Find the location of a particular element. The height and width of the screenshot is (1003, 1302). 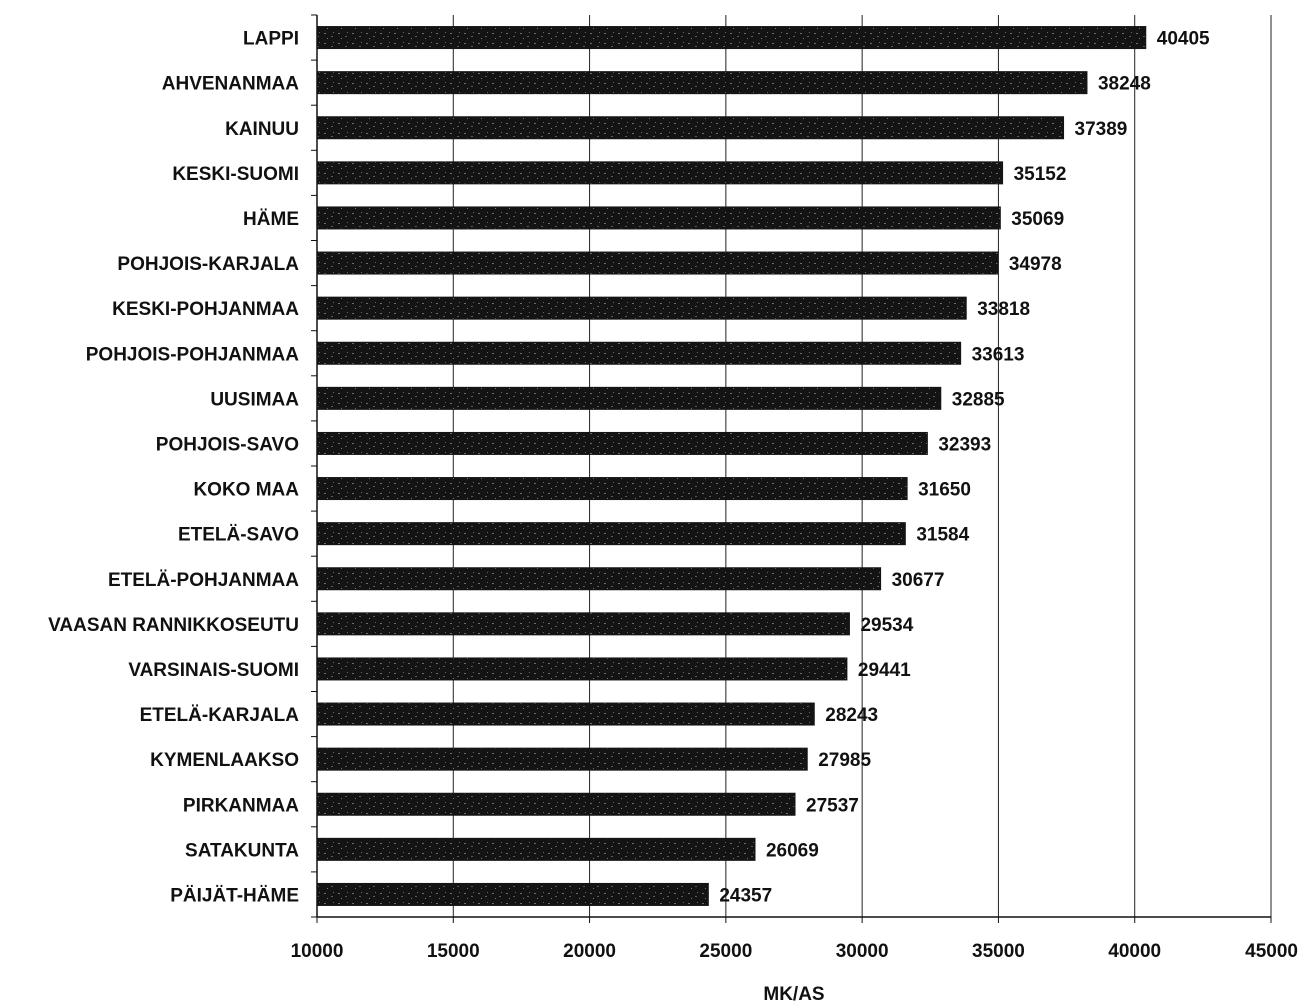

x-tick-label: 35000 is located at coordinates (998, 951).